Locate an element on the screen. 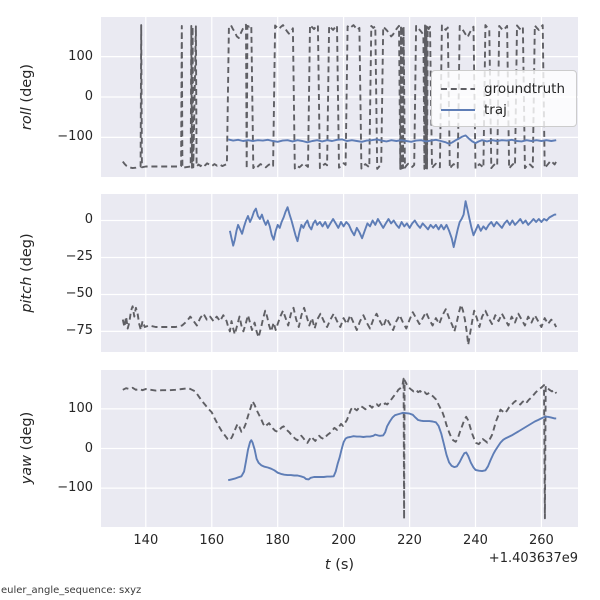 This screenshot has width=600, height=600. legend-entry-groundtruth: groundtruth is located at coordinates (504, 88).